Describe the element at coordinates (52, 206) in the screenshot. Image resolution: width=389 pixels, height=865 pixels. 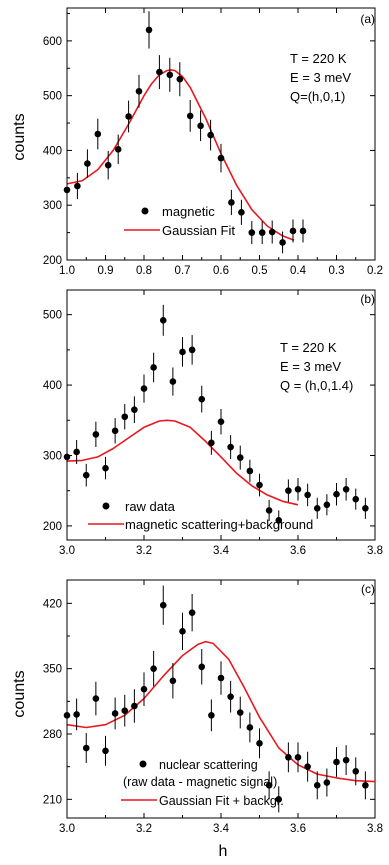
I see `y-tick-label-a: 300` at that location.